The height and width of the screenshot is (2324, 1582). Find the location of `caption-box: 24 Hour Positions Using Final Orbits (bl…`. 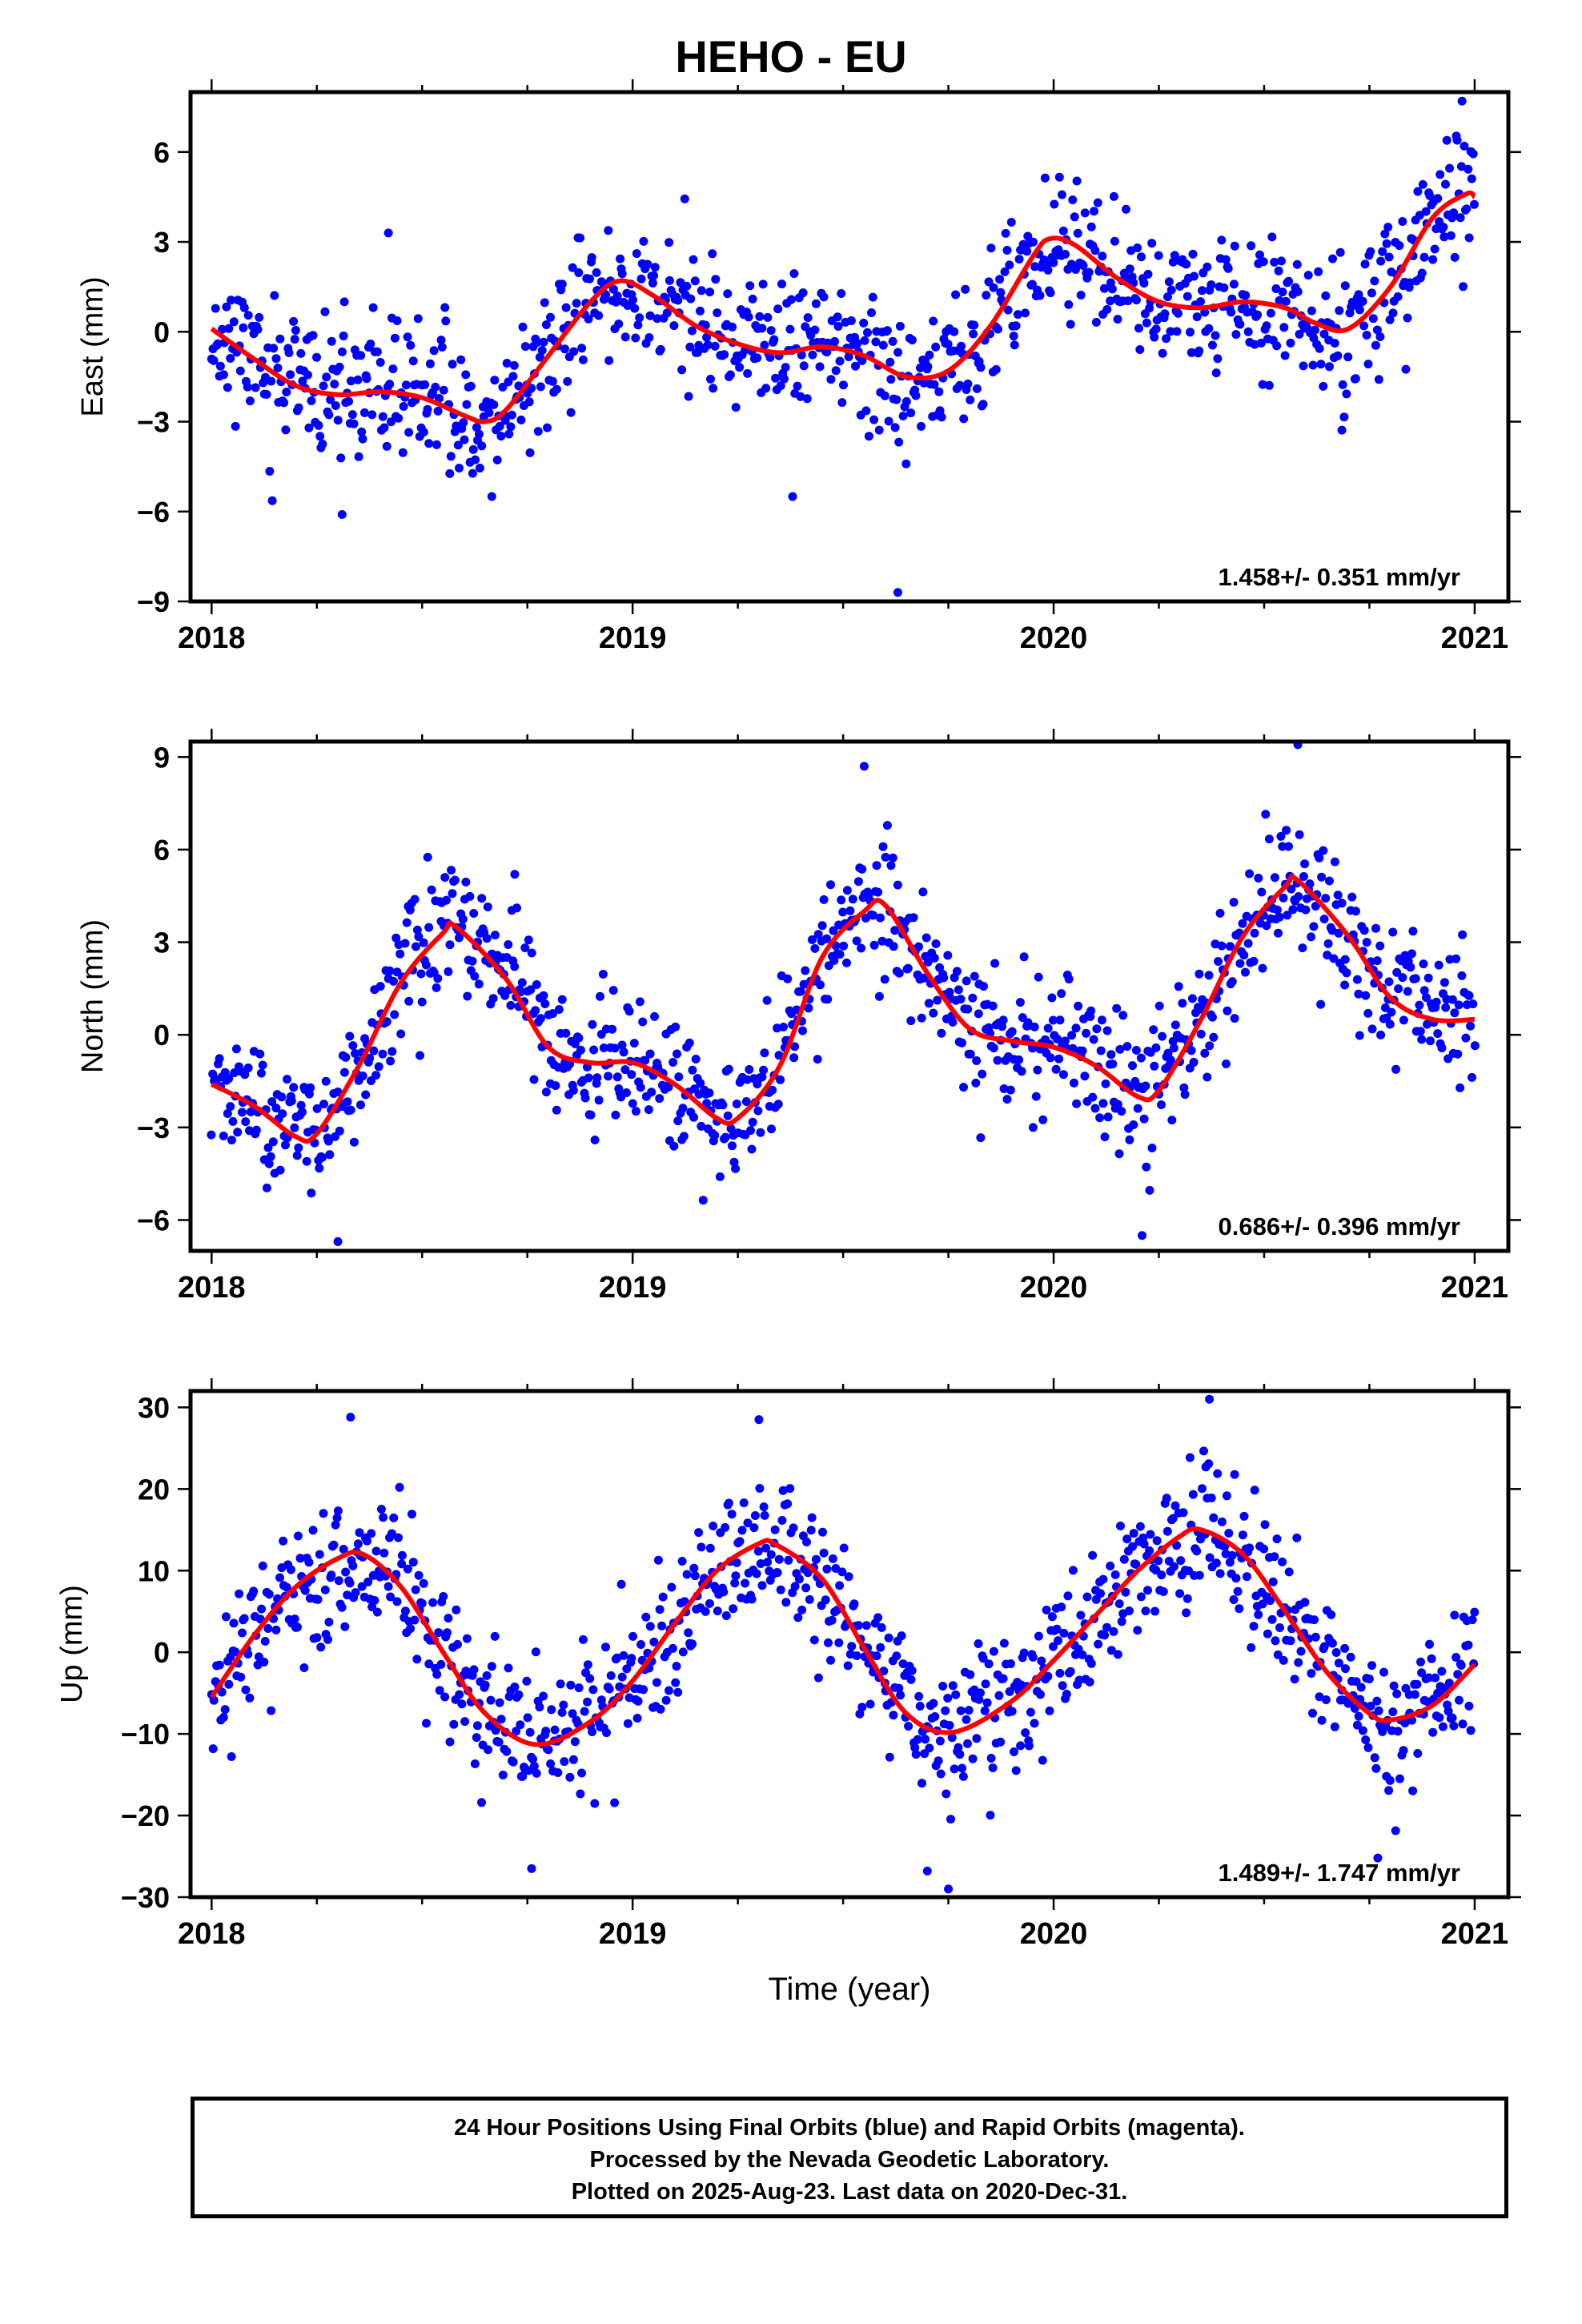

caption-box: 24 Hour Positions Using Final Orbits (bl… is located at coordinates (849, 2157).